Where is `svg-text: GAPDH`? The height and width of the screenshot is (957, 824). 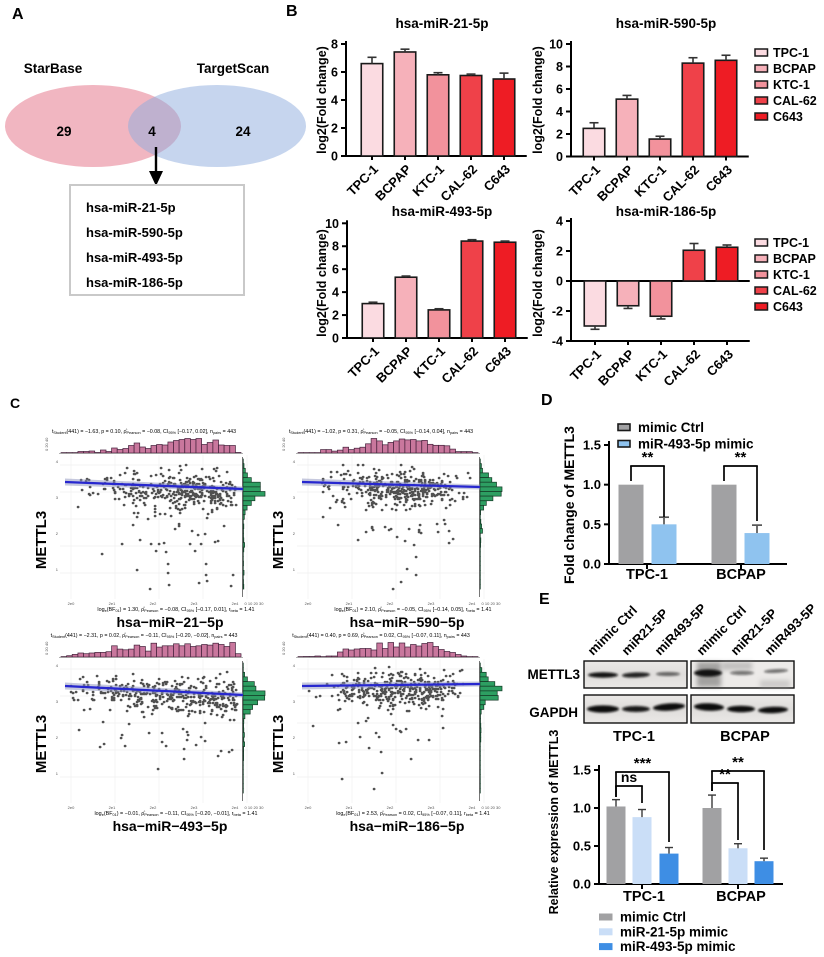
svg-text: GAPDH is located at coordinates (553, 712).